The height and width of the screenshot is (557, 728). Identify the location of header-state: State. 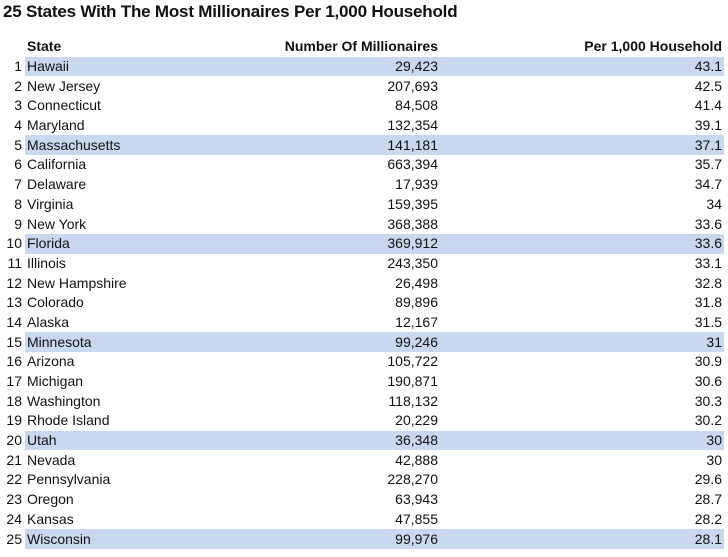
(44, 46).